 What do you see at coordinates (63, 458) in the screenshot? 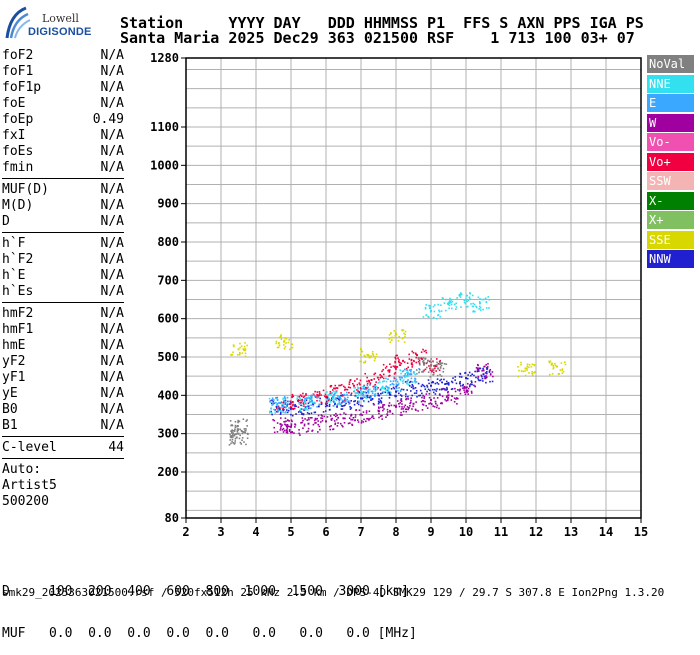
I see `param-divider` at bounding box center [63, 458].